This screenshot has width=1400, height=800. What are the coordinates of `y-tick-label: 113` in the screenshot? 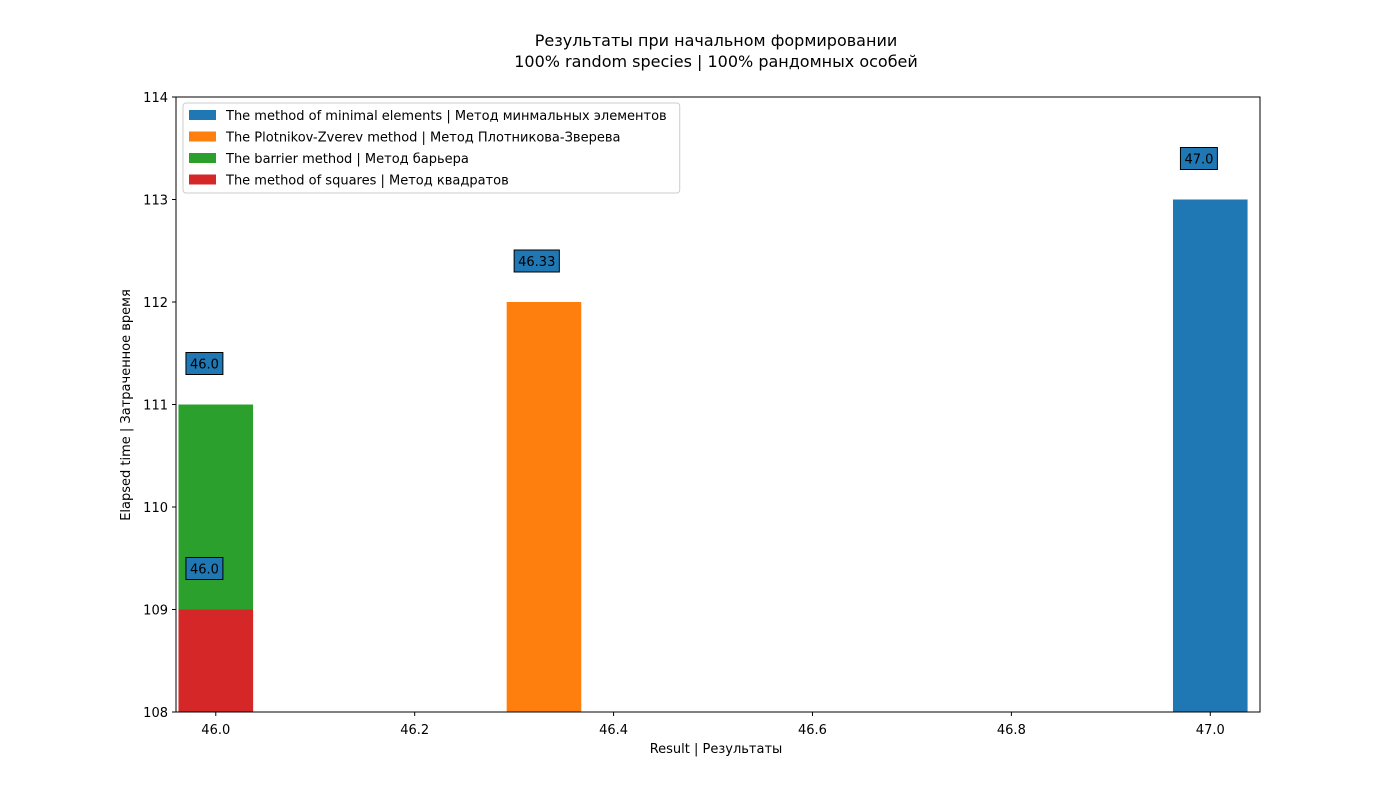 It's located at (155, 201).